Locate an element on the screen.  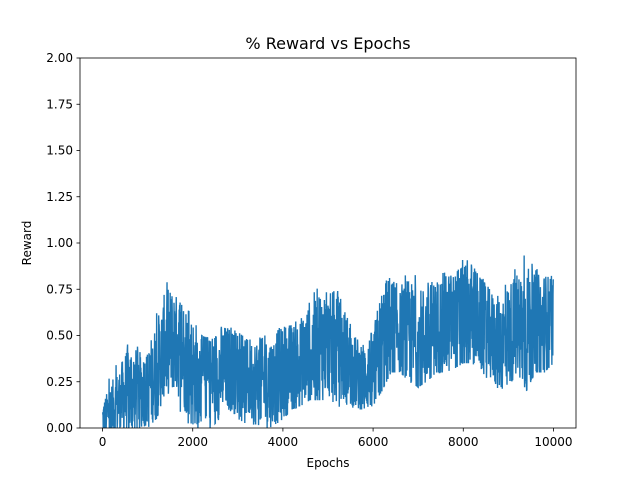
x-axis-ticks: 0 2000 4000 6000 8000 10000 is located at coordinates (336, 438).